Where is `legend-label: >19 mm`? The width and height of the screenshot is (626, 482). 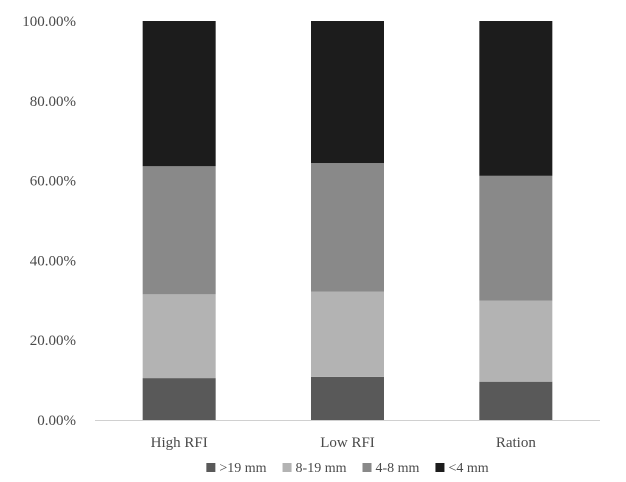 legend-label: >19 mm is located at coordinates (242, 468).